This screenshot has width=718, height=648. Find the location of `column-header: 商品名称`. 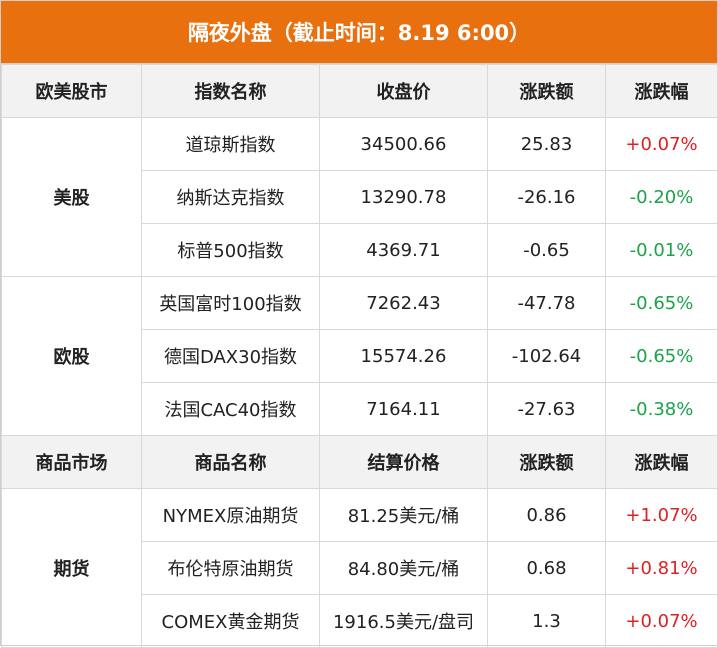

column-header: 商品名称 is located at coordinates (230, 462).